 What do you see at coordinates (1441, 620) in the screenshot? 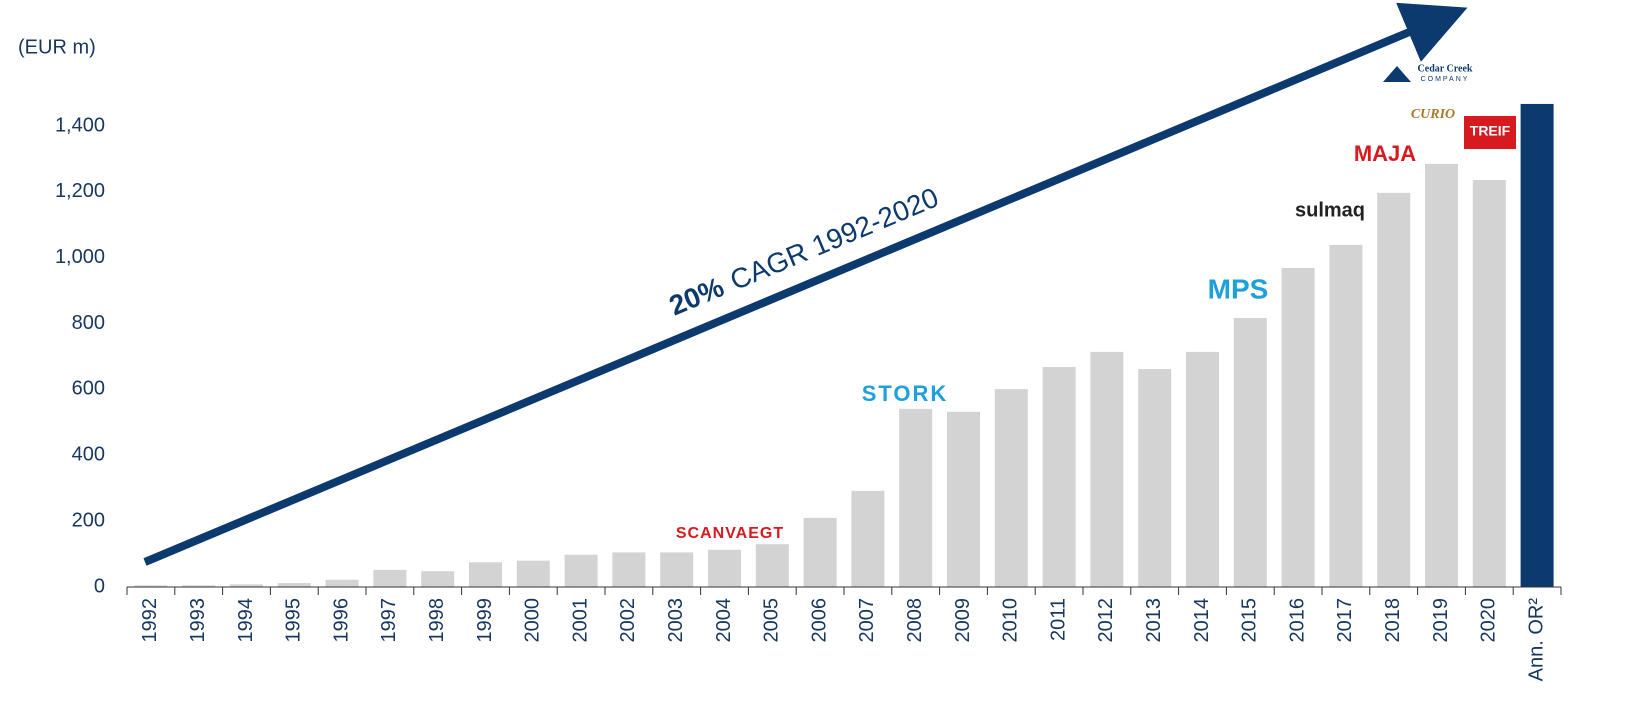
I see `x-tick-label: 2019` at bounding box center [1441, 620].